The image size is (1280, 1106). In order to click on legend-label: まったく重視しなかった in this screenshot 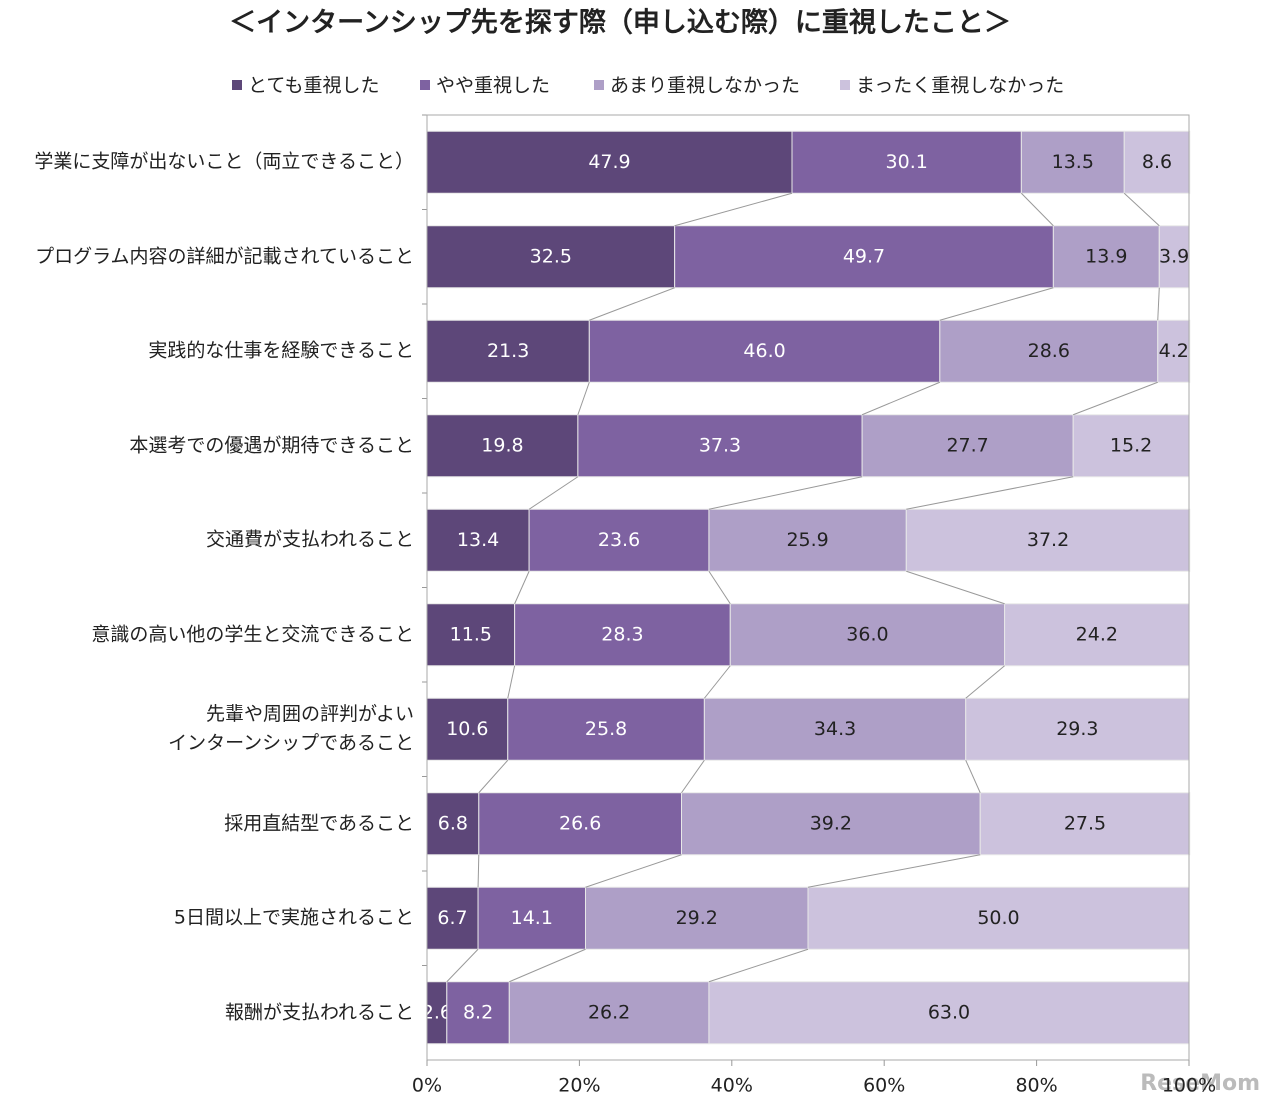, I will do `click(960, 86)`.